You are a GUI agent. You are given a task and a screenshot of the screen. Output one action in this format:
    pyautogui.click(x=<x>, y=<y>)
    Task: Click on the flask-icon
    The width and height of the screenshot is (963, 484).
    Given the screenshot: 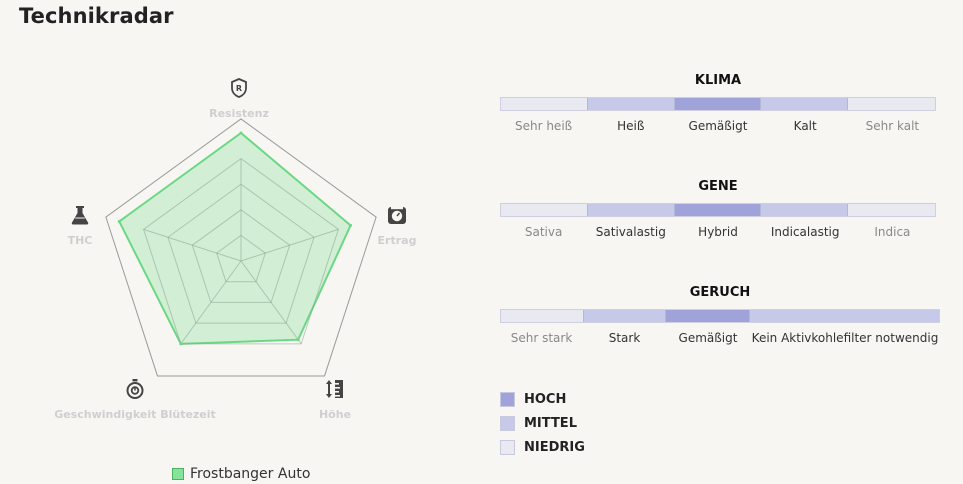 What is the action you would take?
    pyautogui.click(x=80, y=215)
    